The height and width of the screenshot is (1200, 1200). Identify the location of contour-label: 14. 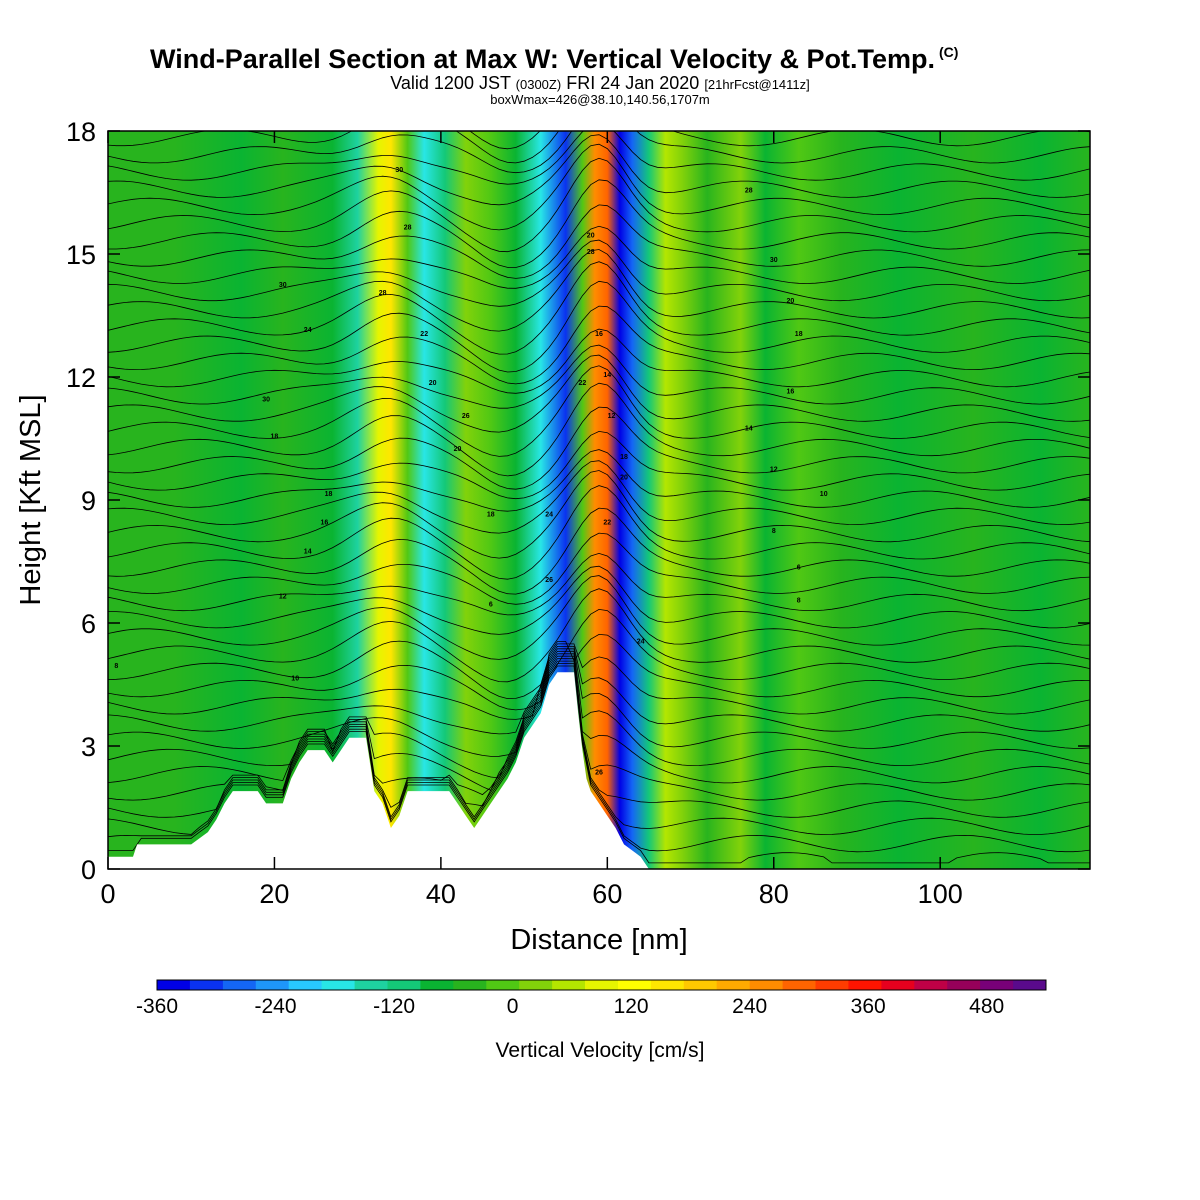
(308, 551).